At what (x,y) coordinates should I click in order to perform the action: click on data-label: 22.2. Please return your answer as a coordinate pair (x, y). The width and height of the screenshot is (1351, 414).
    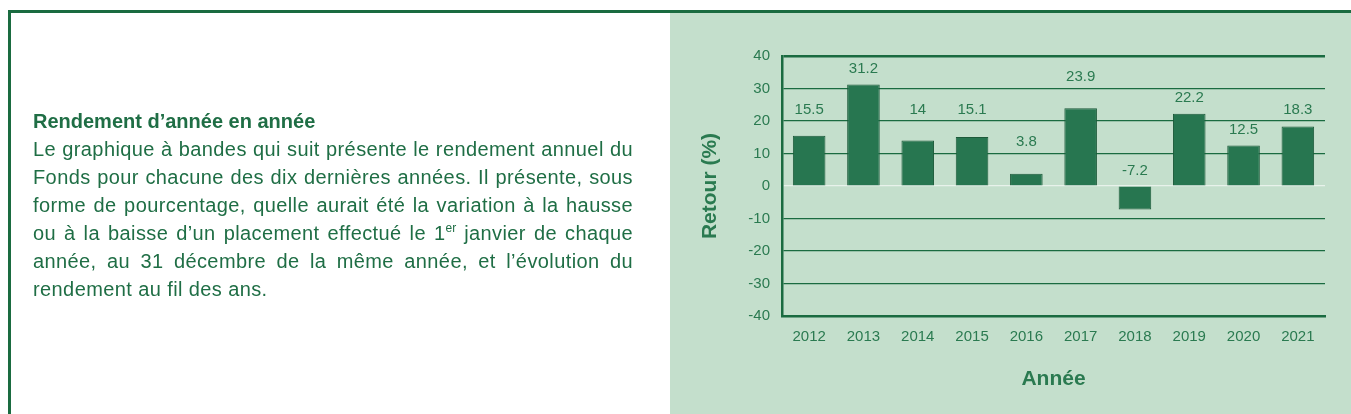
    Looking at the image, I should click on (1189, 97).